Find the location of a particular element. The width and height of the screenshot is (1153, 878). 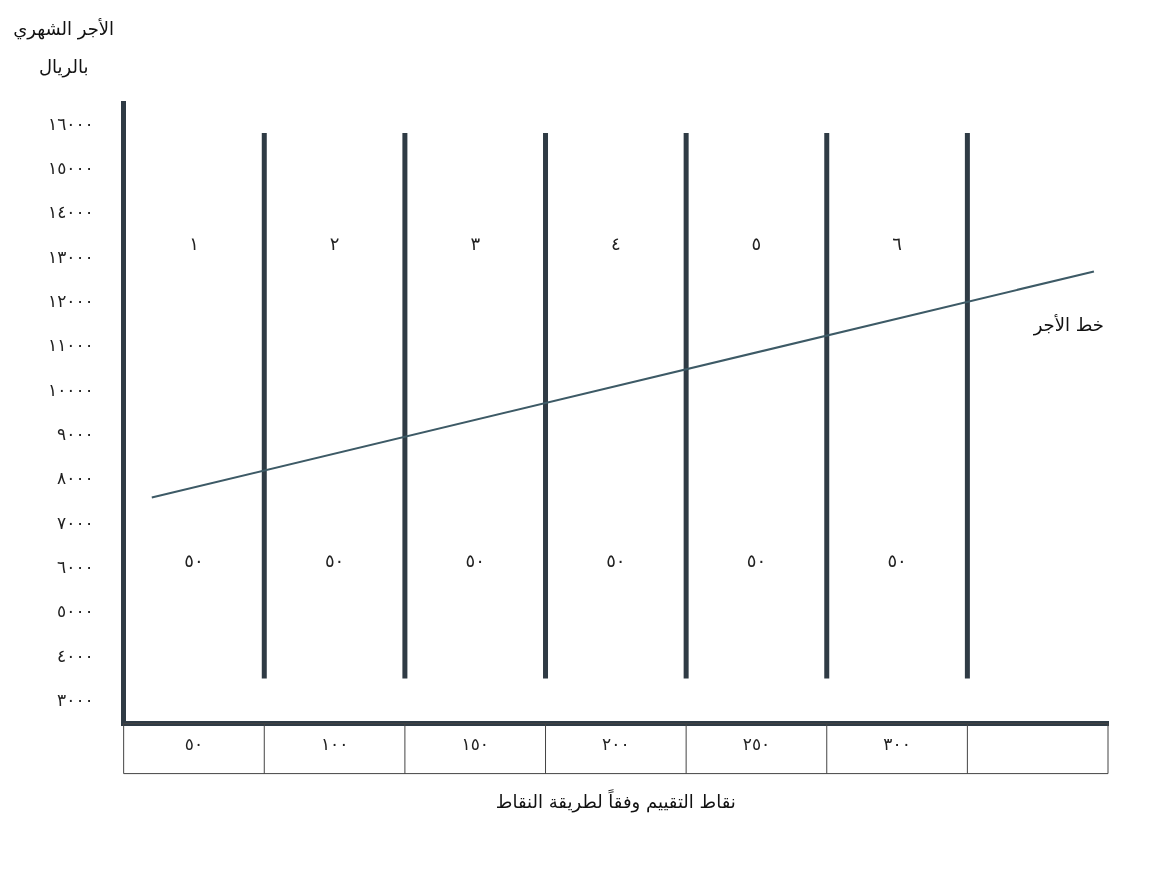

annotation: ٥ is located at coordinates (756, 244).